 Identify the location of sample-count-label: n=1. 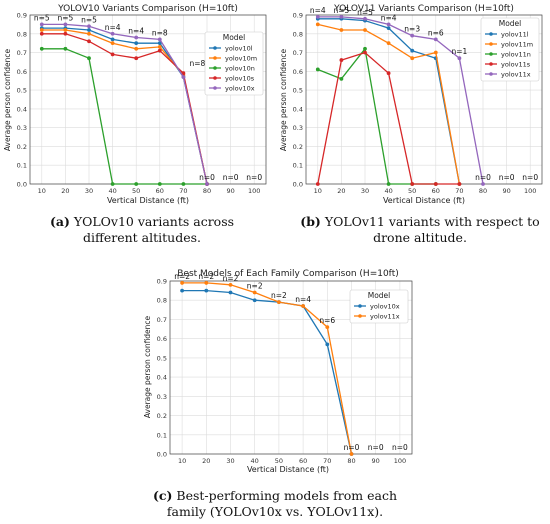
(459, 51).